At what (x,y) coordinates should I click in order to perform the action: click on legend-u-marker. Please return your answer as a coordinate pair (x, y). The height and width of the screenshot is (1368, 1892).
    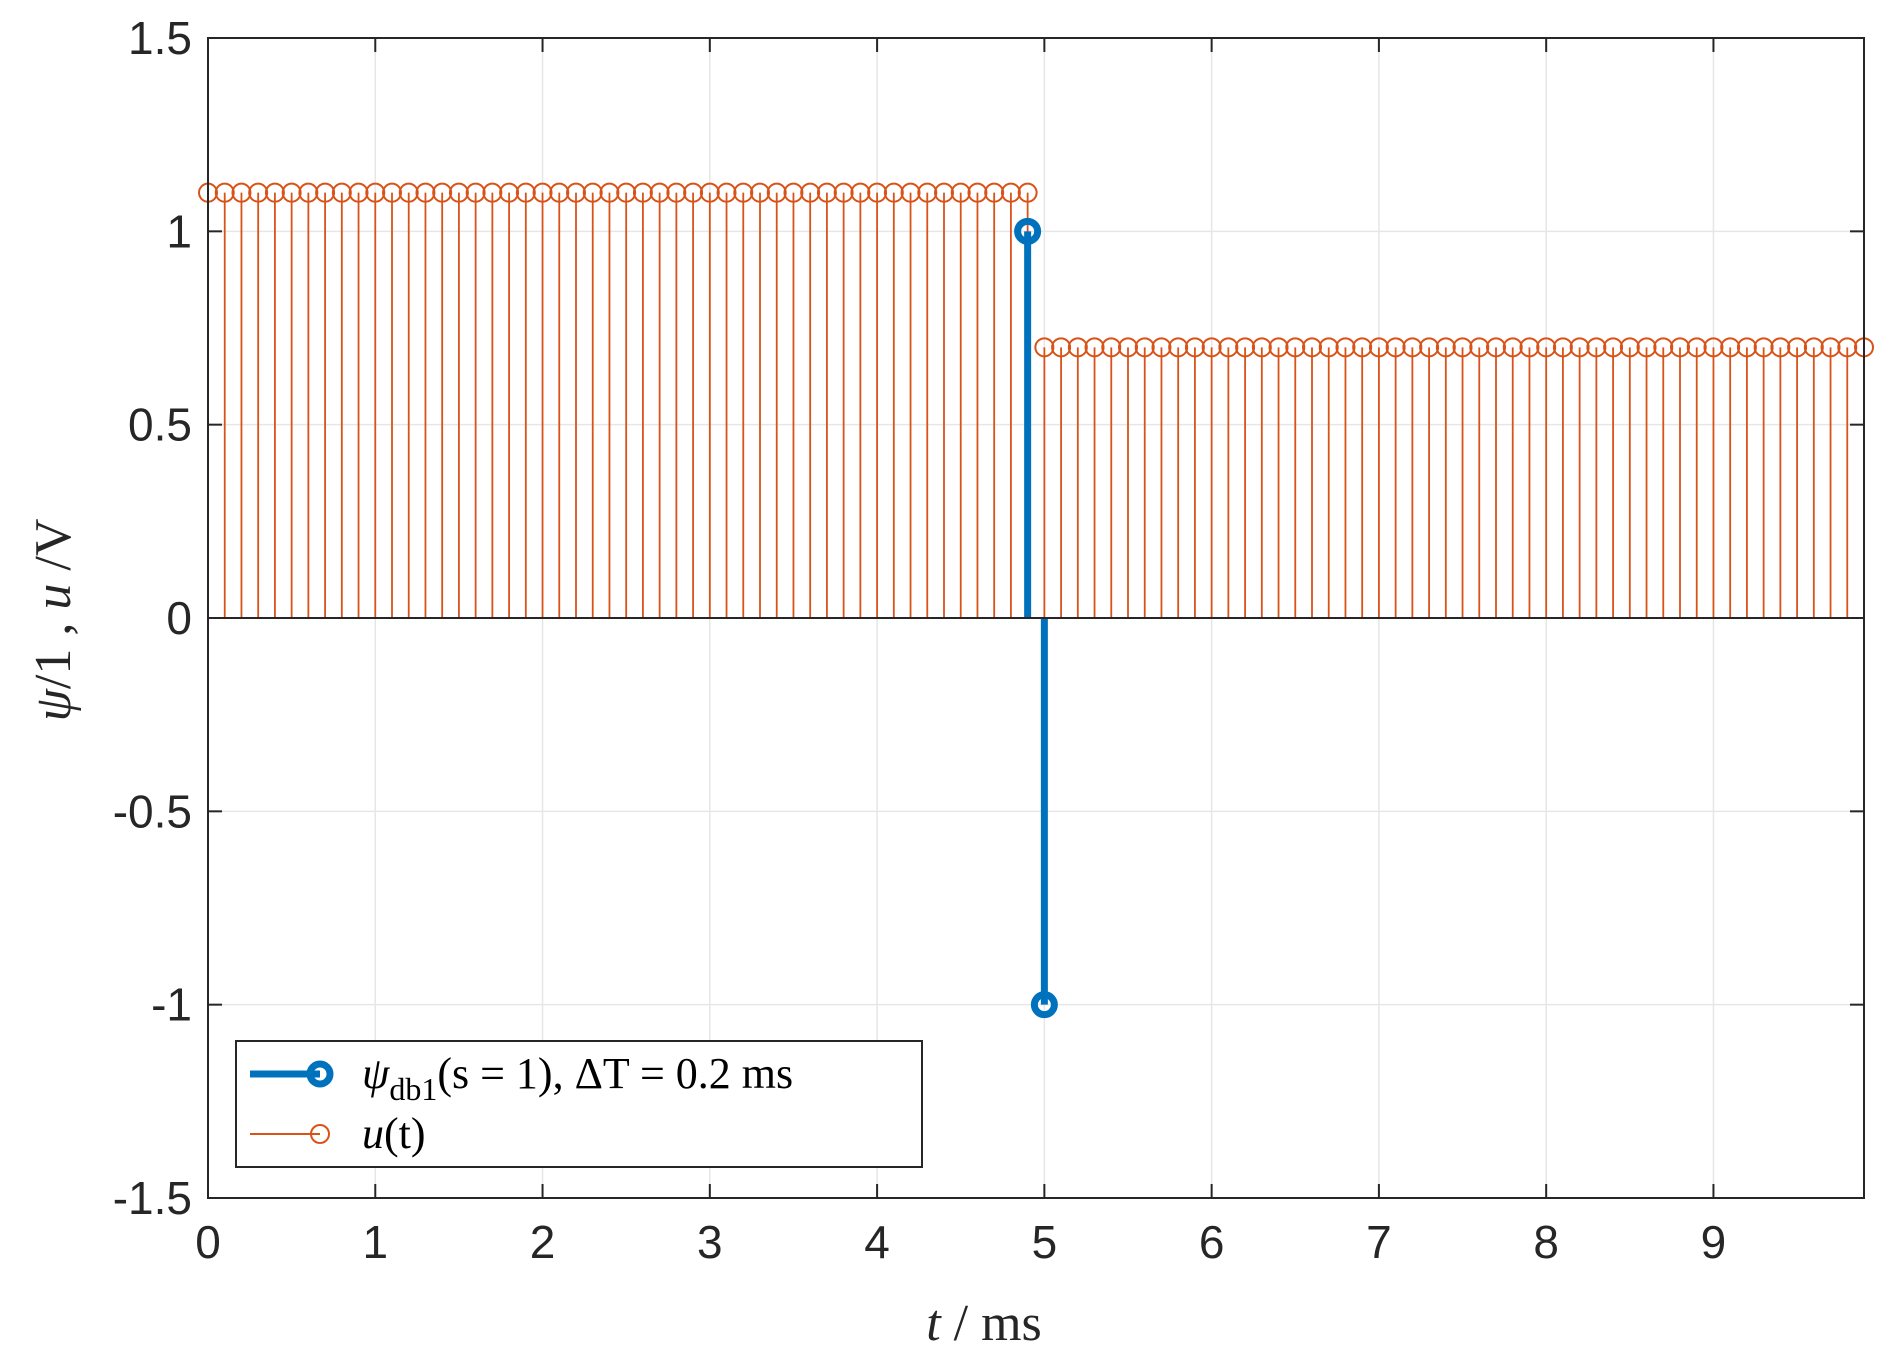
    Looking at the image, I should click on (320, 1134).